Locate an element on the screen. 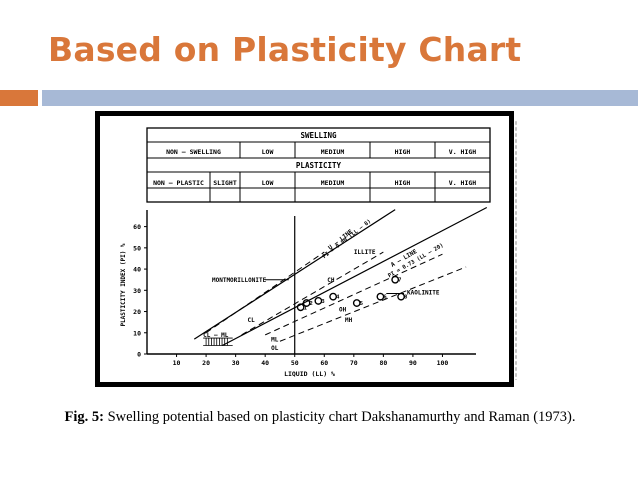 The height and width of the screenshot is (478, 638). table-swelling-cell: V. HIGH is located at coordinates (462, 152).